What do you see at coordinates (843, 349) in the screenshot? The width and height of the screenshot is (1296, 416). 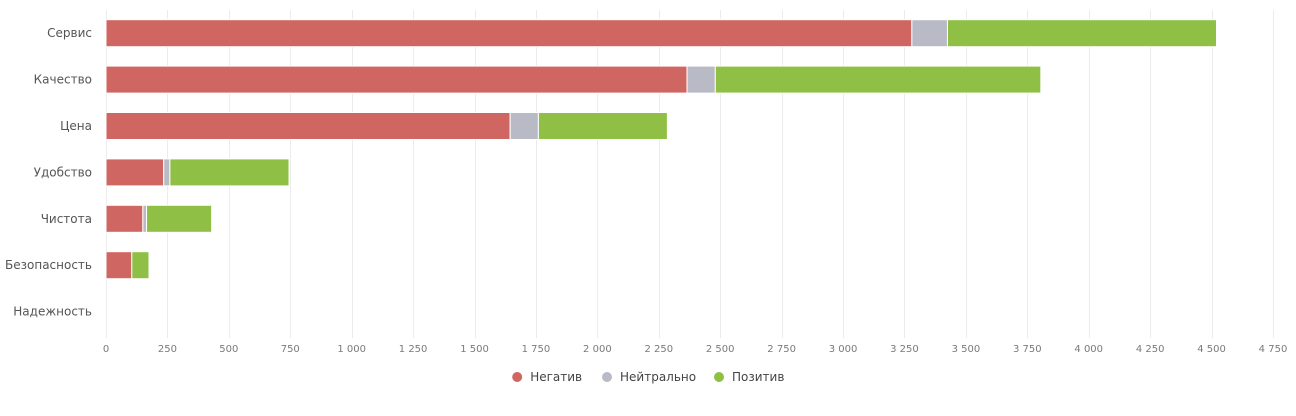 I see `x-tick-label: 3 000` at bounding box center [843, 349].